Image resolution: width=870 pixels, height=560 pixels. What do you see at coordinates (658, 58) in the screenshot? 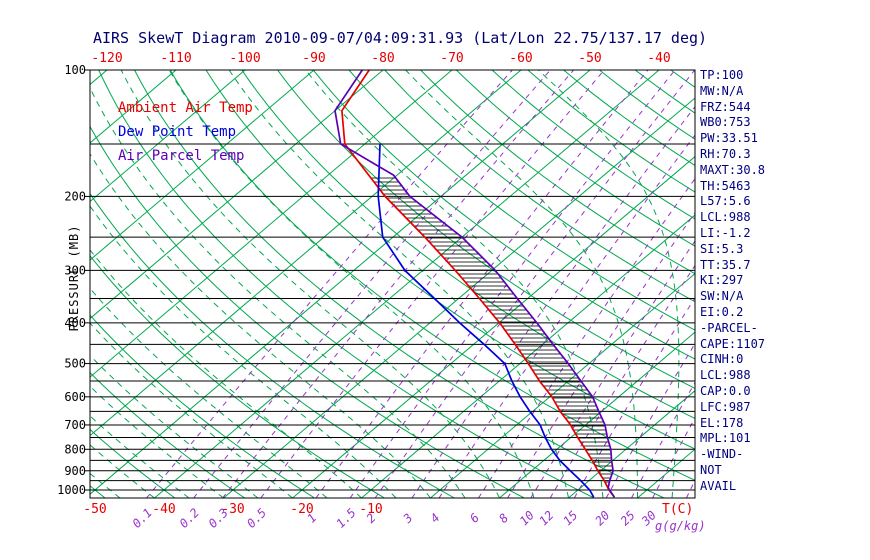
I see `top-temp-label: -40` at bounding box center [658, 58].